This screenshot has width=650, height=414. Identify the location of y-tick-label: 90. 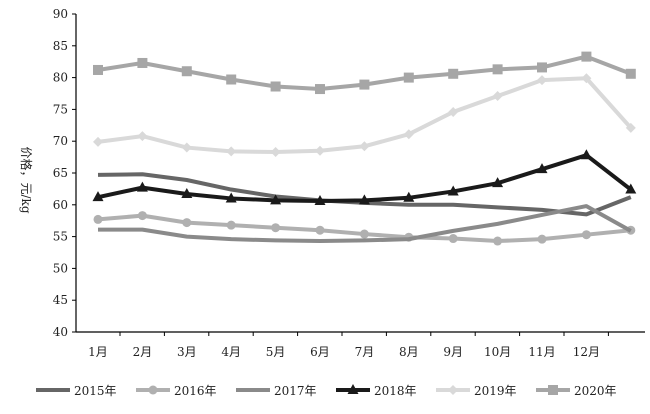
(60, 14).